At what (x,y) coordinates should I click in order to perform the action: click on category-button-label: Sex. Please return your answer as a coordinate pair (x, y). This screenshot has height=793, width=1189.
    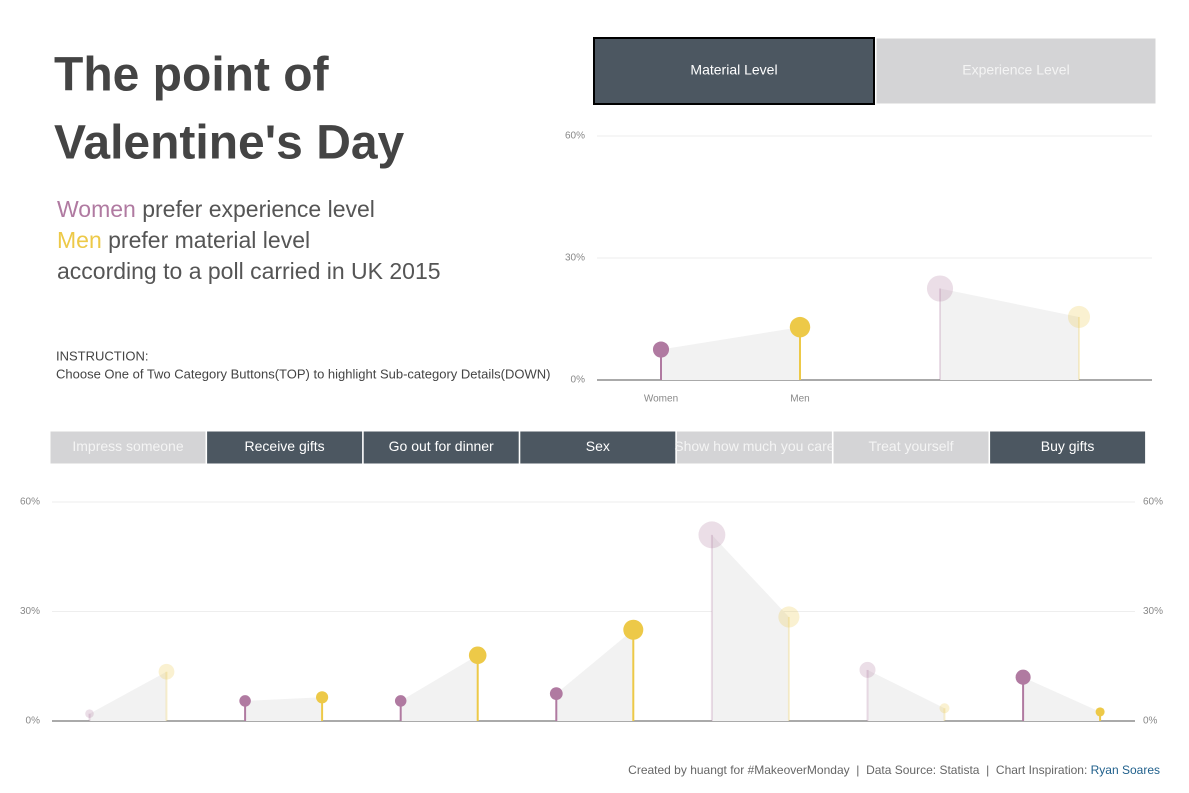
    Looking at the image, I should click on (598, 446).